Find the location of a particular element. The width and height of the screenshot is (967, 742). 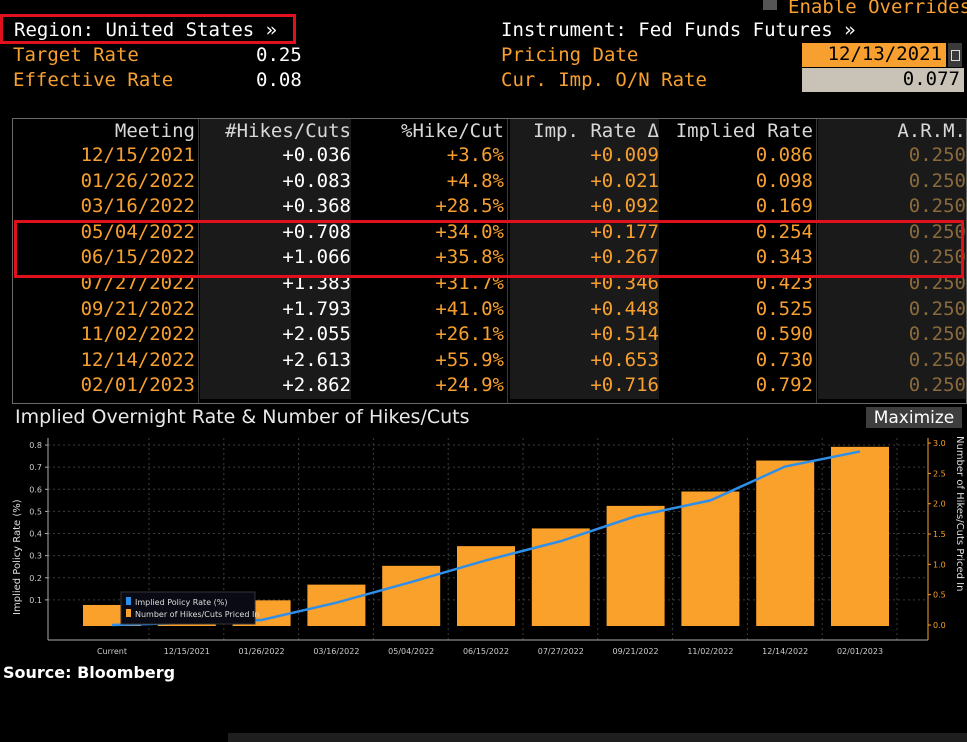

y2-tick-label: 1.5 is located at coordinates (939, 534).